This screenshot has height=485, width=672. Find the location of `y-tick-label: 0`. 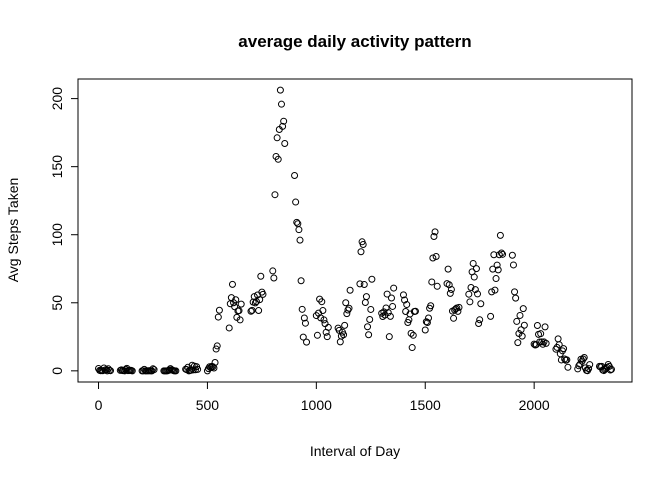

y-tick-label: 0 is located at coordinates (57, 371).